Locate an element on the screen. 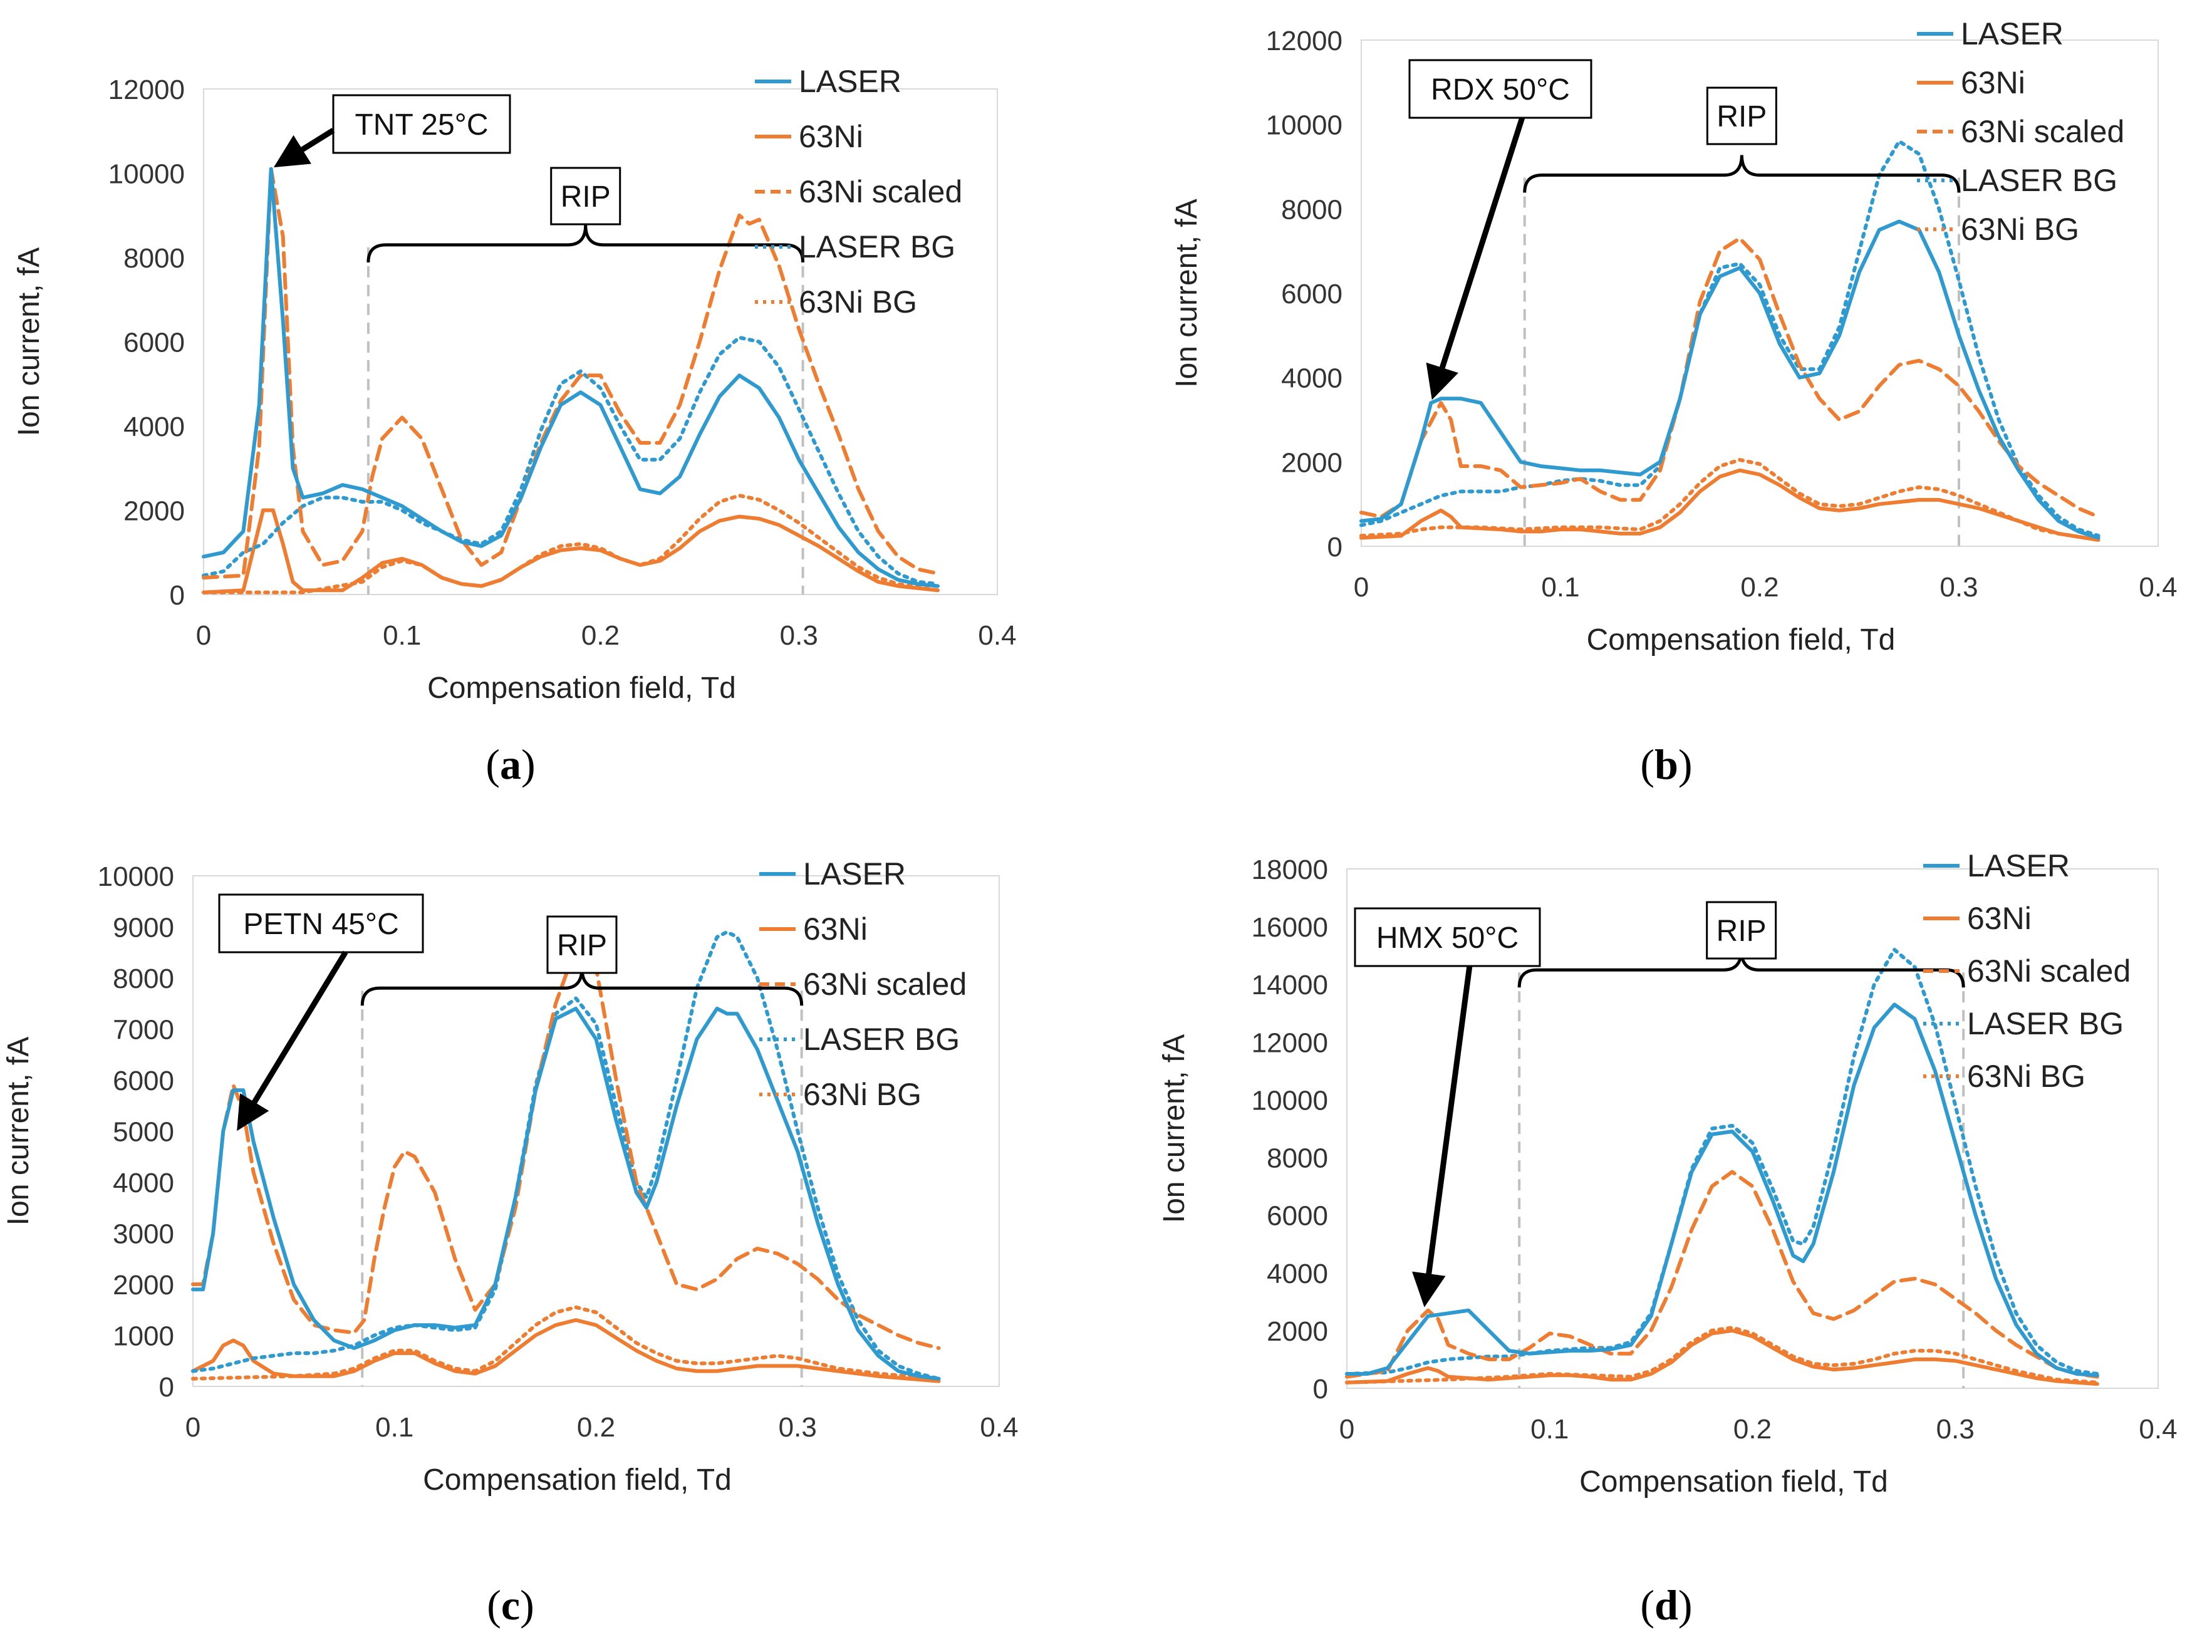 This screenshot has width=2212, height=1652. legend-label-laser: LASER is located at coordinates (854, 873).